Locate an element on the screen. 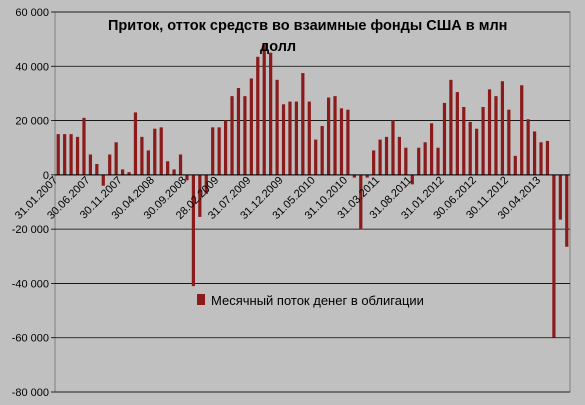  y-tick-label: -60 000 is located at coordinates (30, 339).